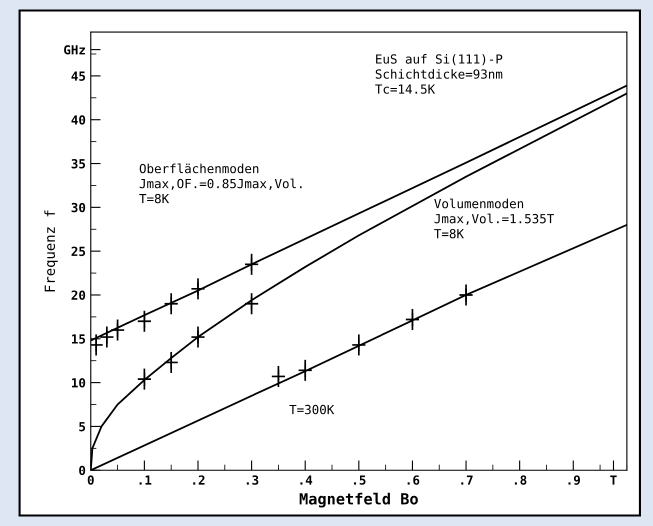  Describe the element at coordinates (51, 251) in the screenshot. I see `y-axis-title: Frequenz f` at that location.